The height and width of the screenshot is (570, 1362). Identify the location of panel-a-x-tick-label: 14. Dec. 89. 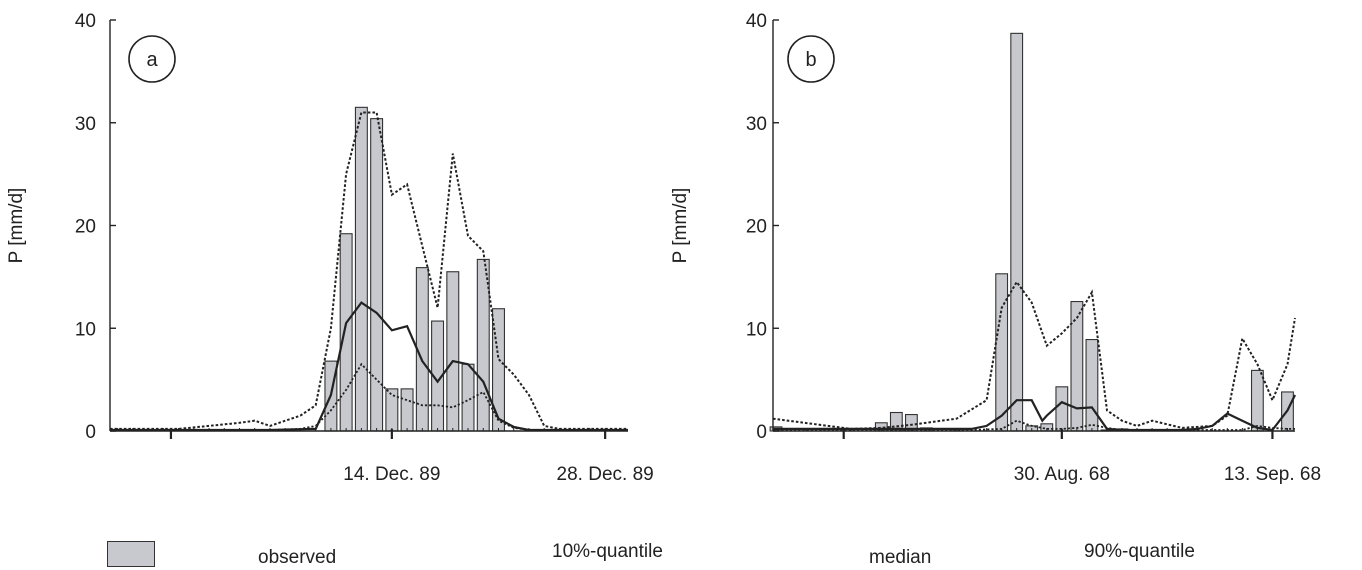
(391, 474).